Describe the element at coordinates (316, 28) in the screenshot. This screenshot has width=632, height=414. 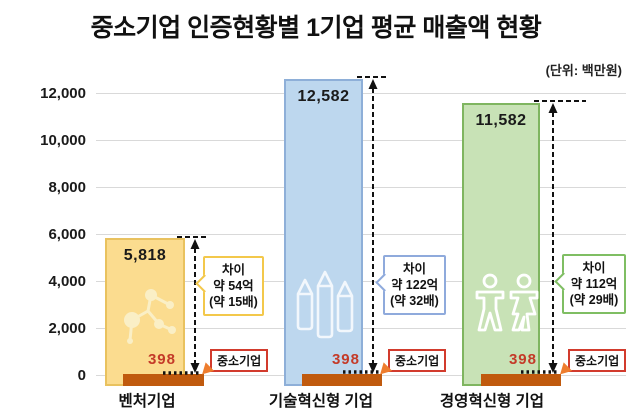
I see `chart-title: 중소기업 인증현황별 1기업 평균 매출액 현황` at that location.